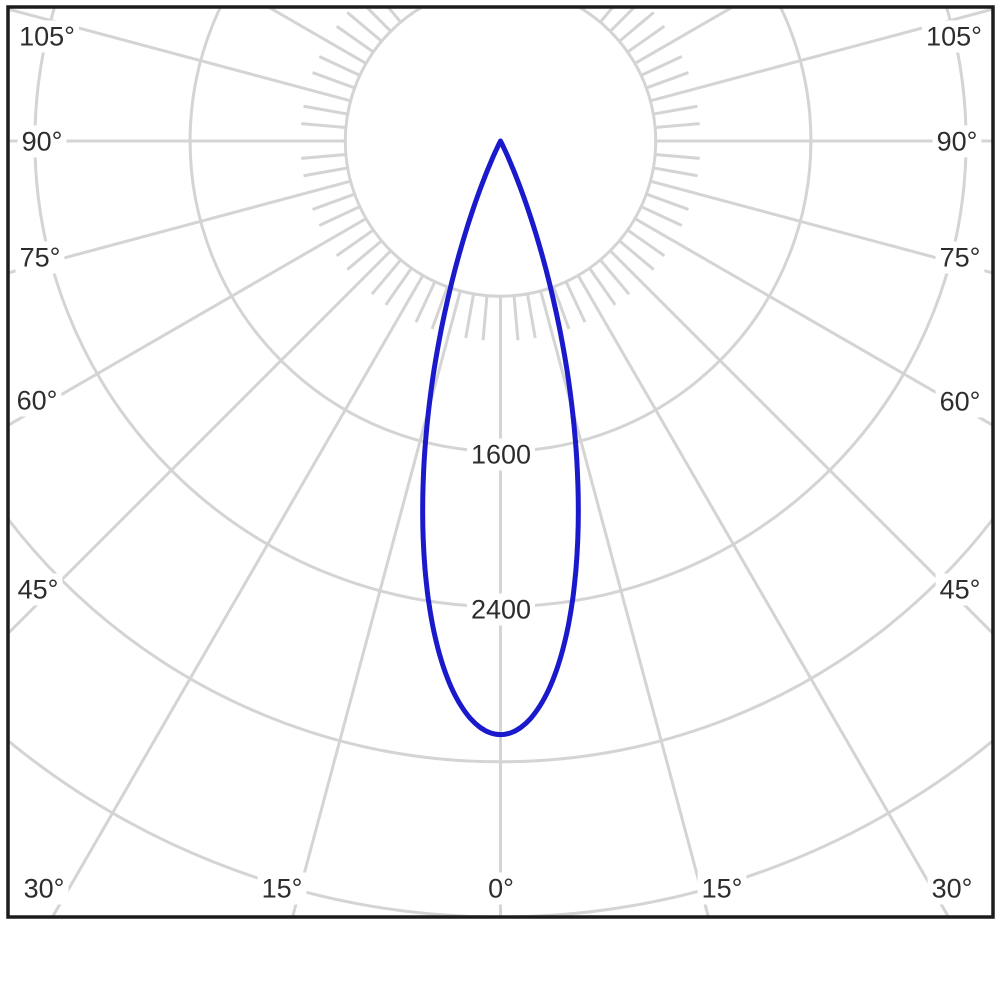 Image resolution: width=1000 pixels, height=1000 pixels. I want to click on ring-label: 2400, so click(501, 610).